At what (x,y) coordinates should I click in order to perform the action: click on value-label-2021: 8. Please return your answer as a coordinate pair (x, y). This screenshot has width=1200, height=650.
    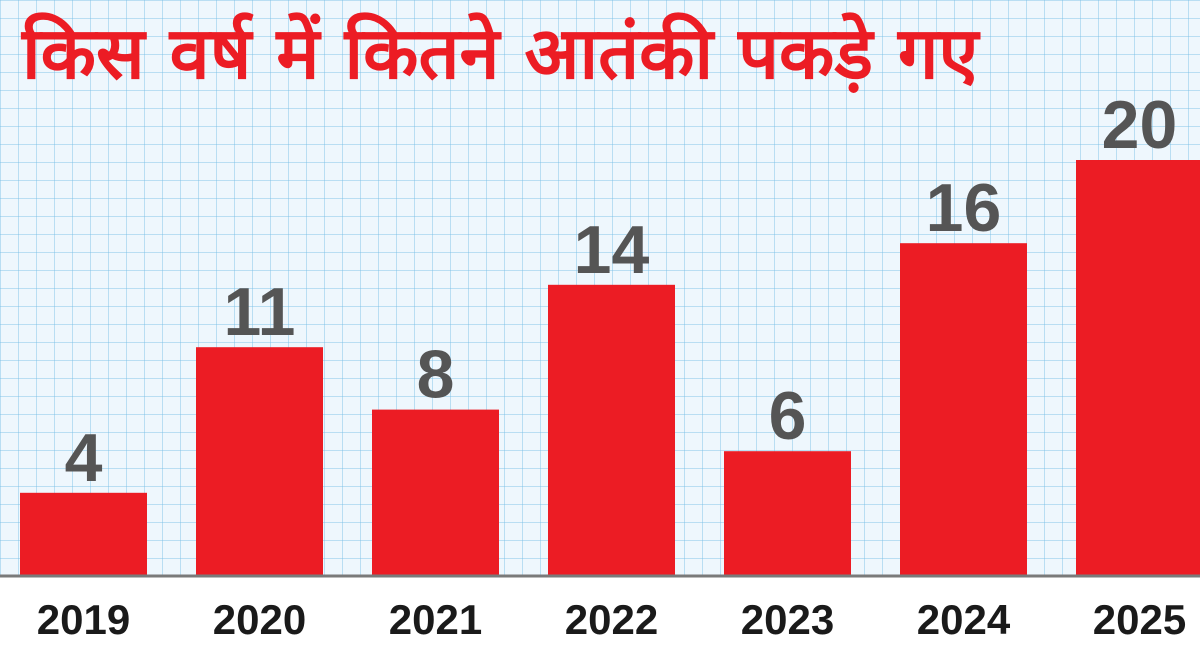
    Looking at the image, I should click on (436, 375).